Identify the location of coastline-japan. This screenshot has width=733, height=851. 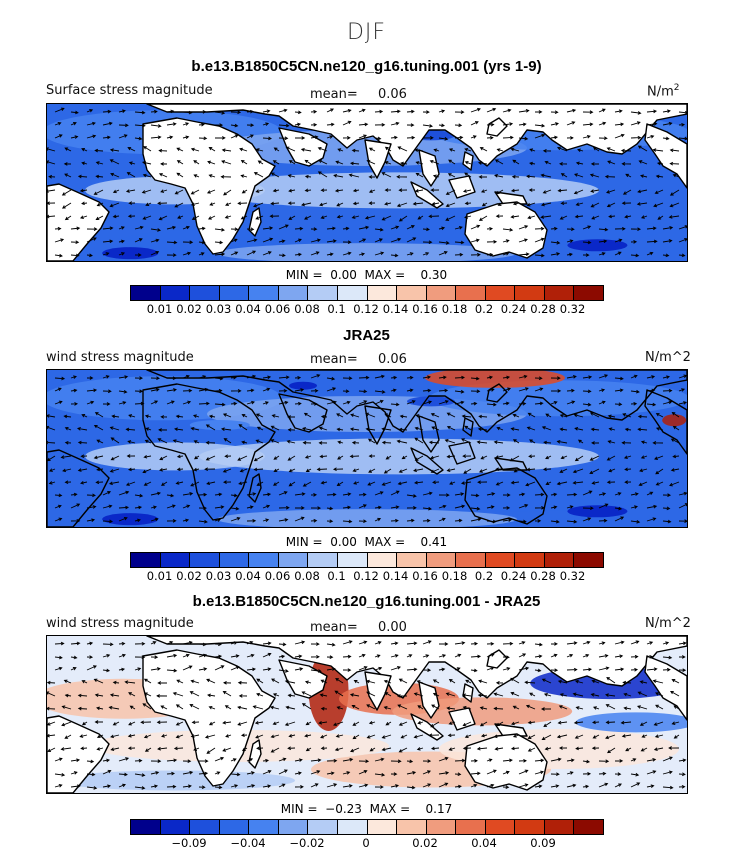
(497, 127).